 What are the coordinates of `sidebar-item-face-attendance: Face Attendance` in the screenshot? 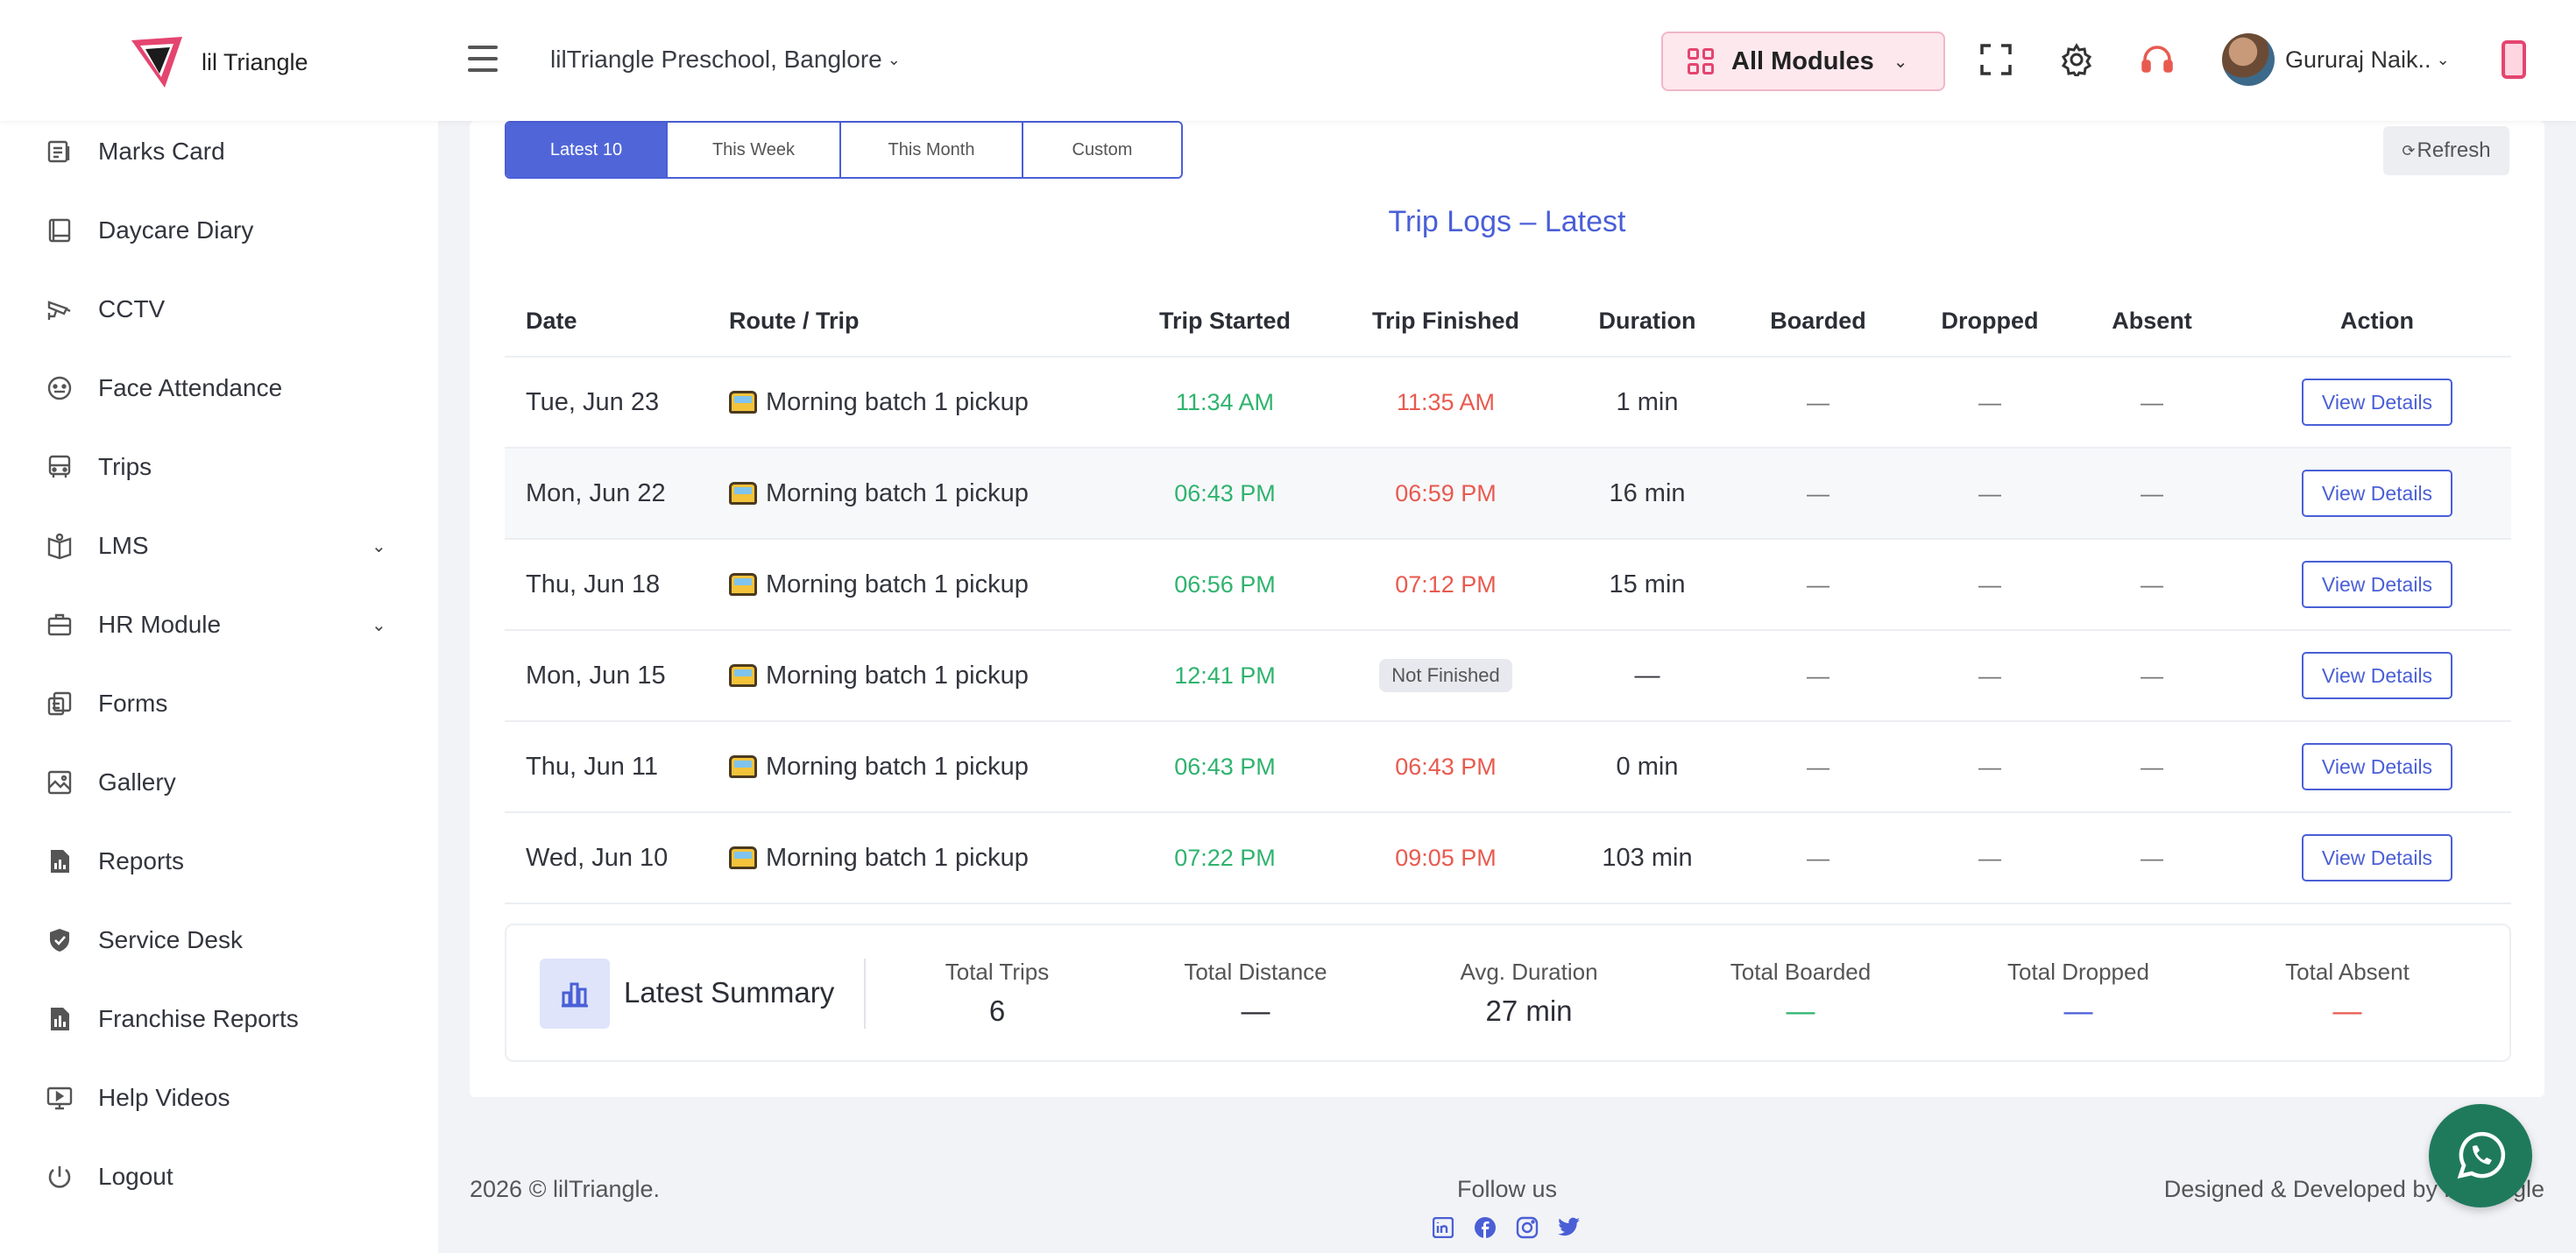 It's located at (219, 388).